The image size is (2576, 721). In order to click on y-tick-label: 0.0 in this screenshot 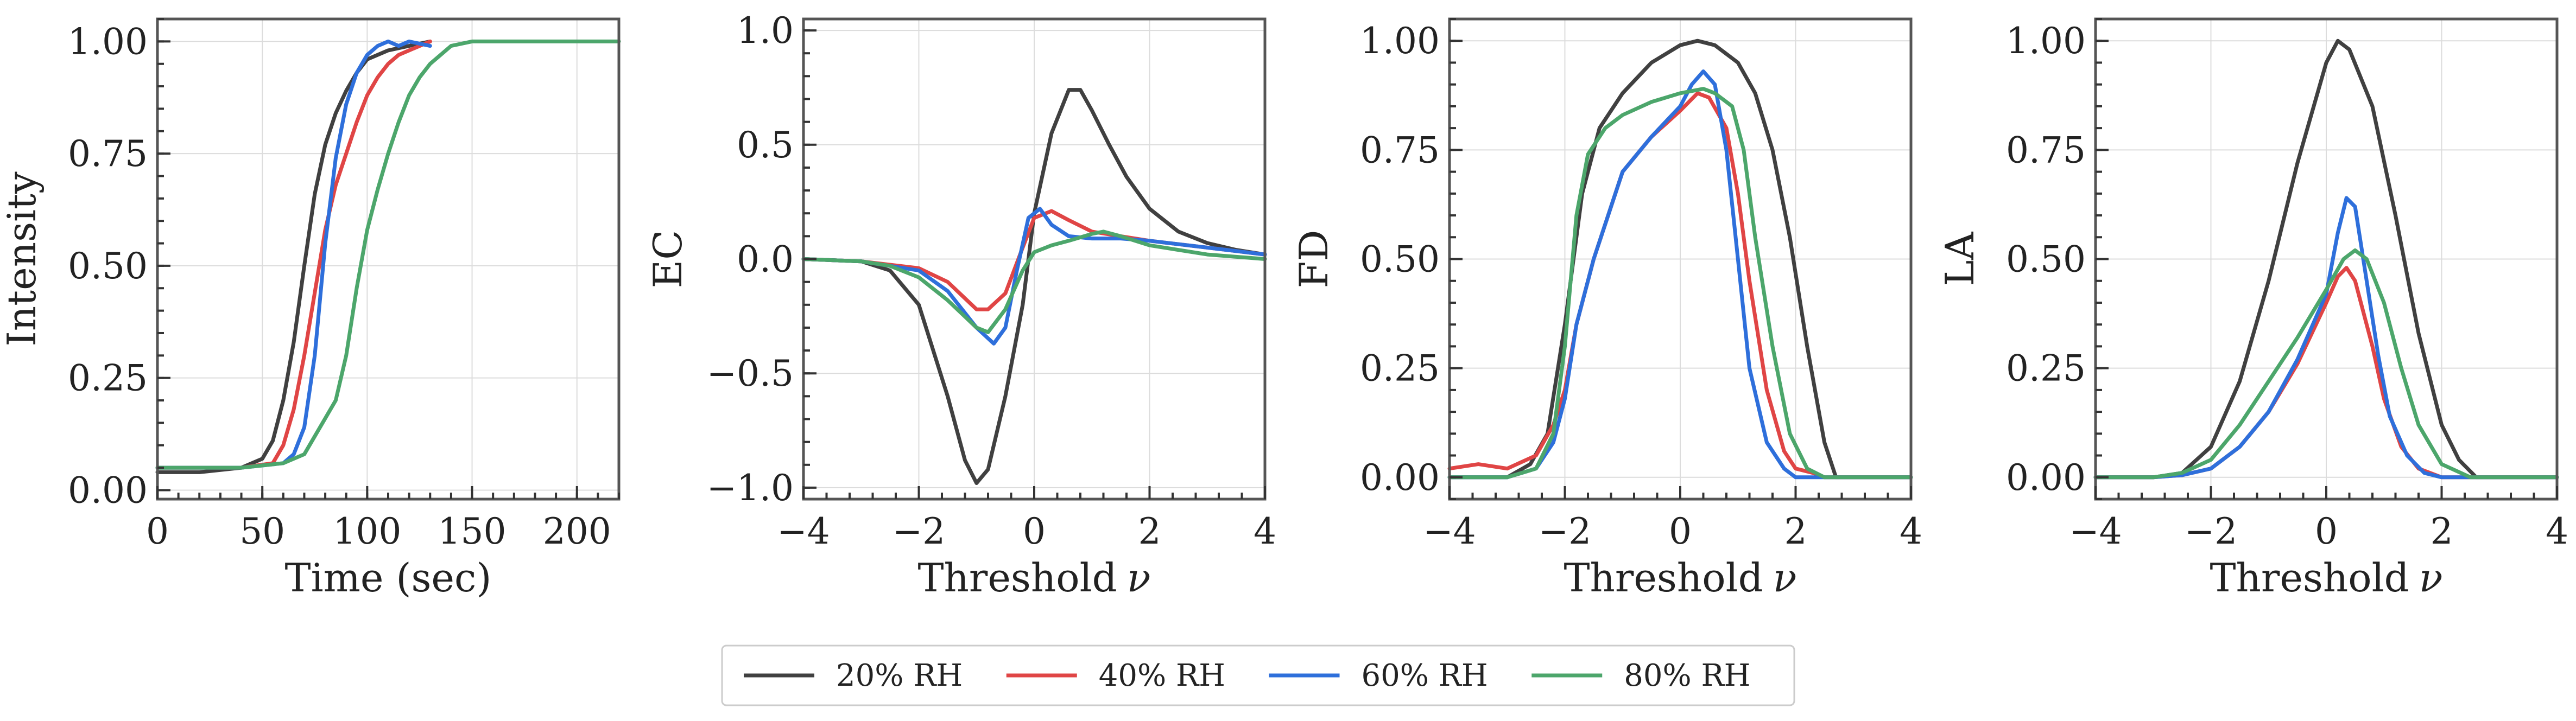, I will do `click(765, 259)`.